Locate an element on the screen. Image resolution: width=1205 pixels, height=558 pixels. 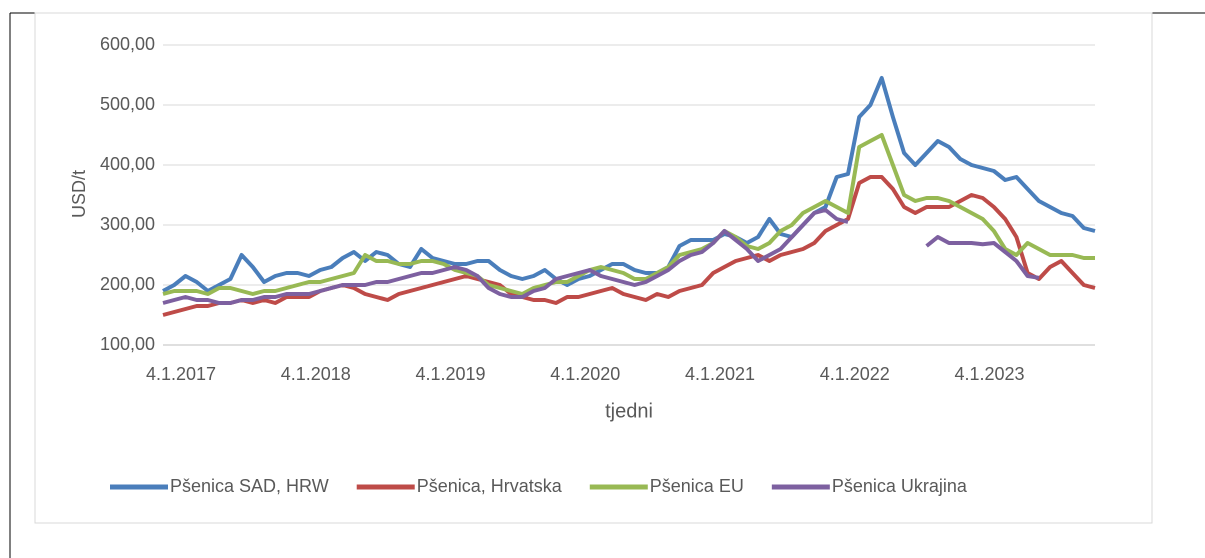
y-tick-label: 300,00 is located at coordinates (127, 224).